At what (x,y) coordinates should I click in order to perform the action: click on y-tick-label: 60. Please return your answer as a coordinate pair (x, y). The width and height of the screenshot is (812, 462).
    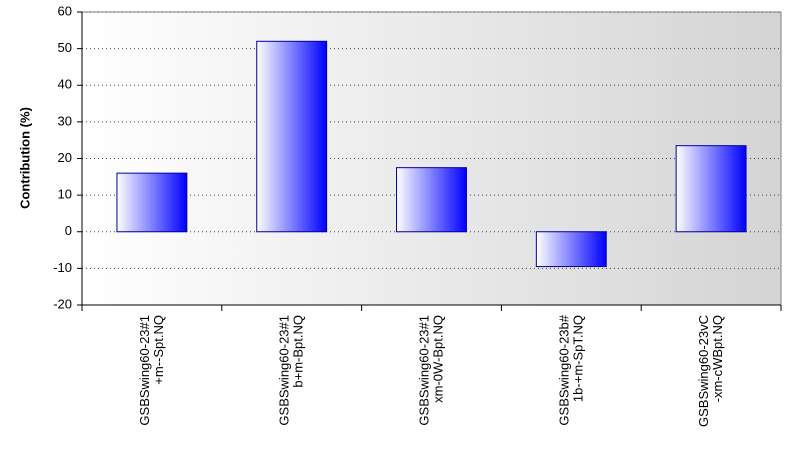
    Looking at the image, I should click on (65, 10).